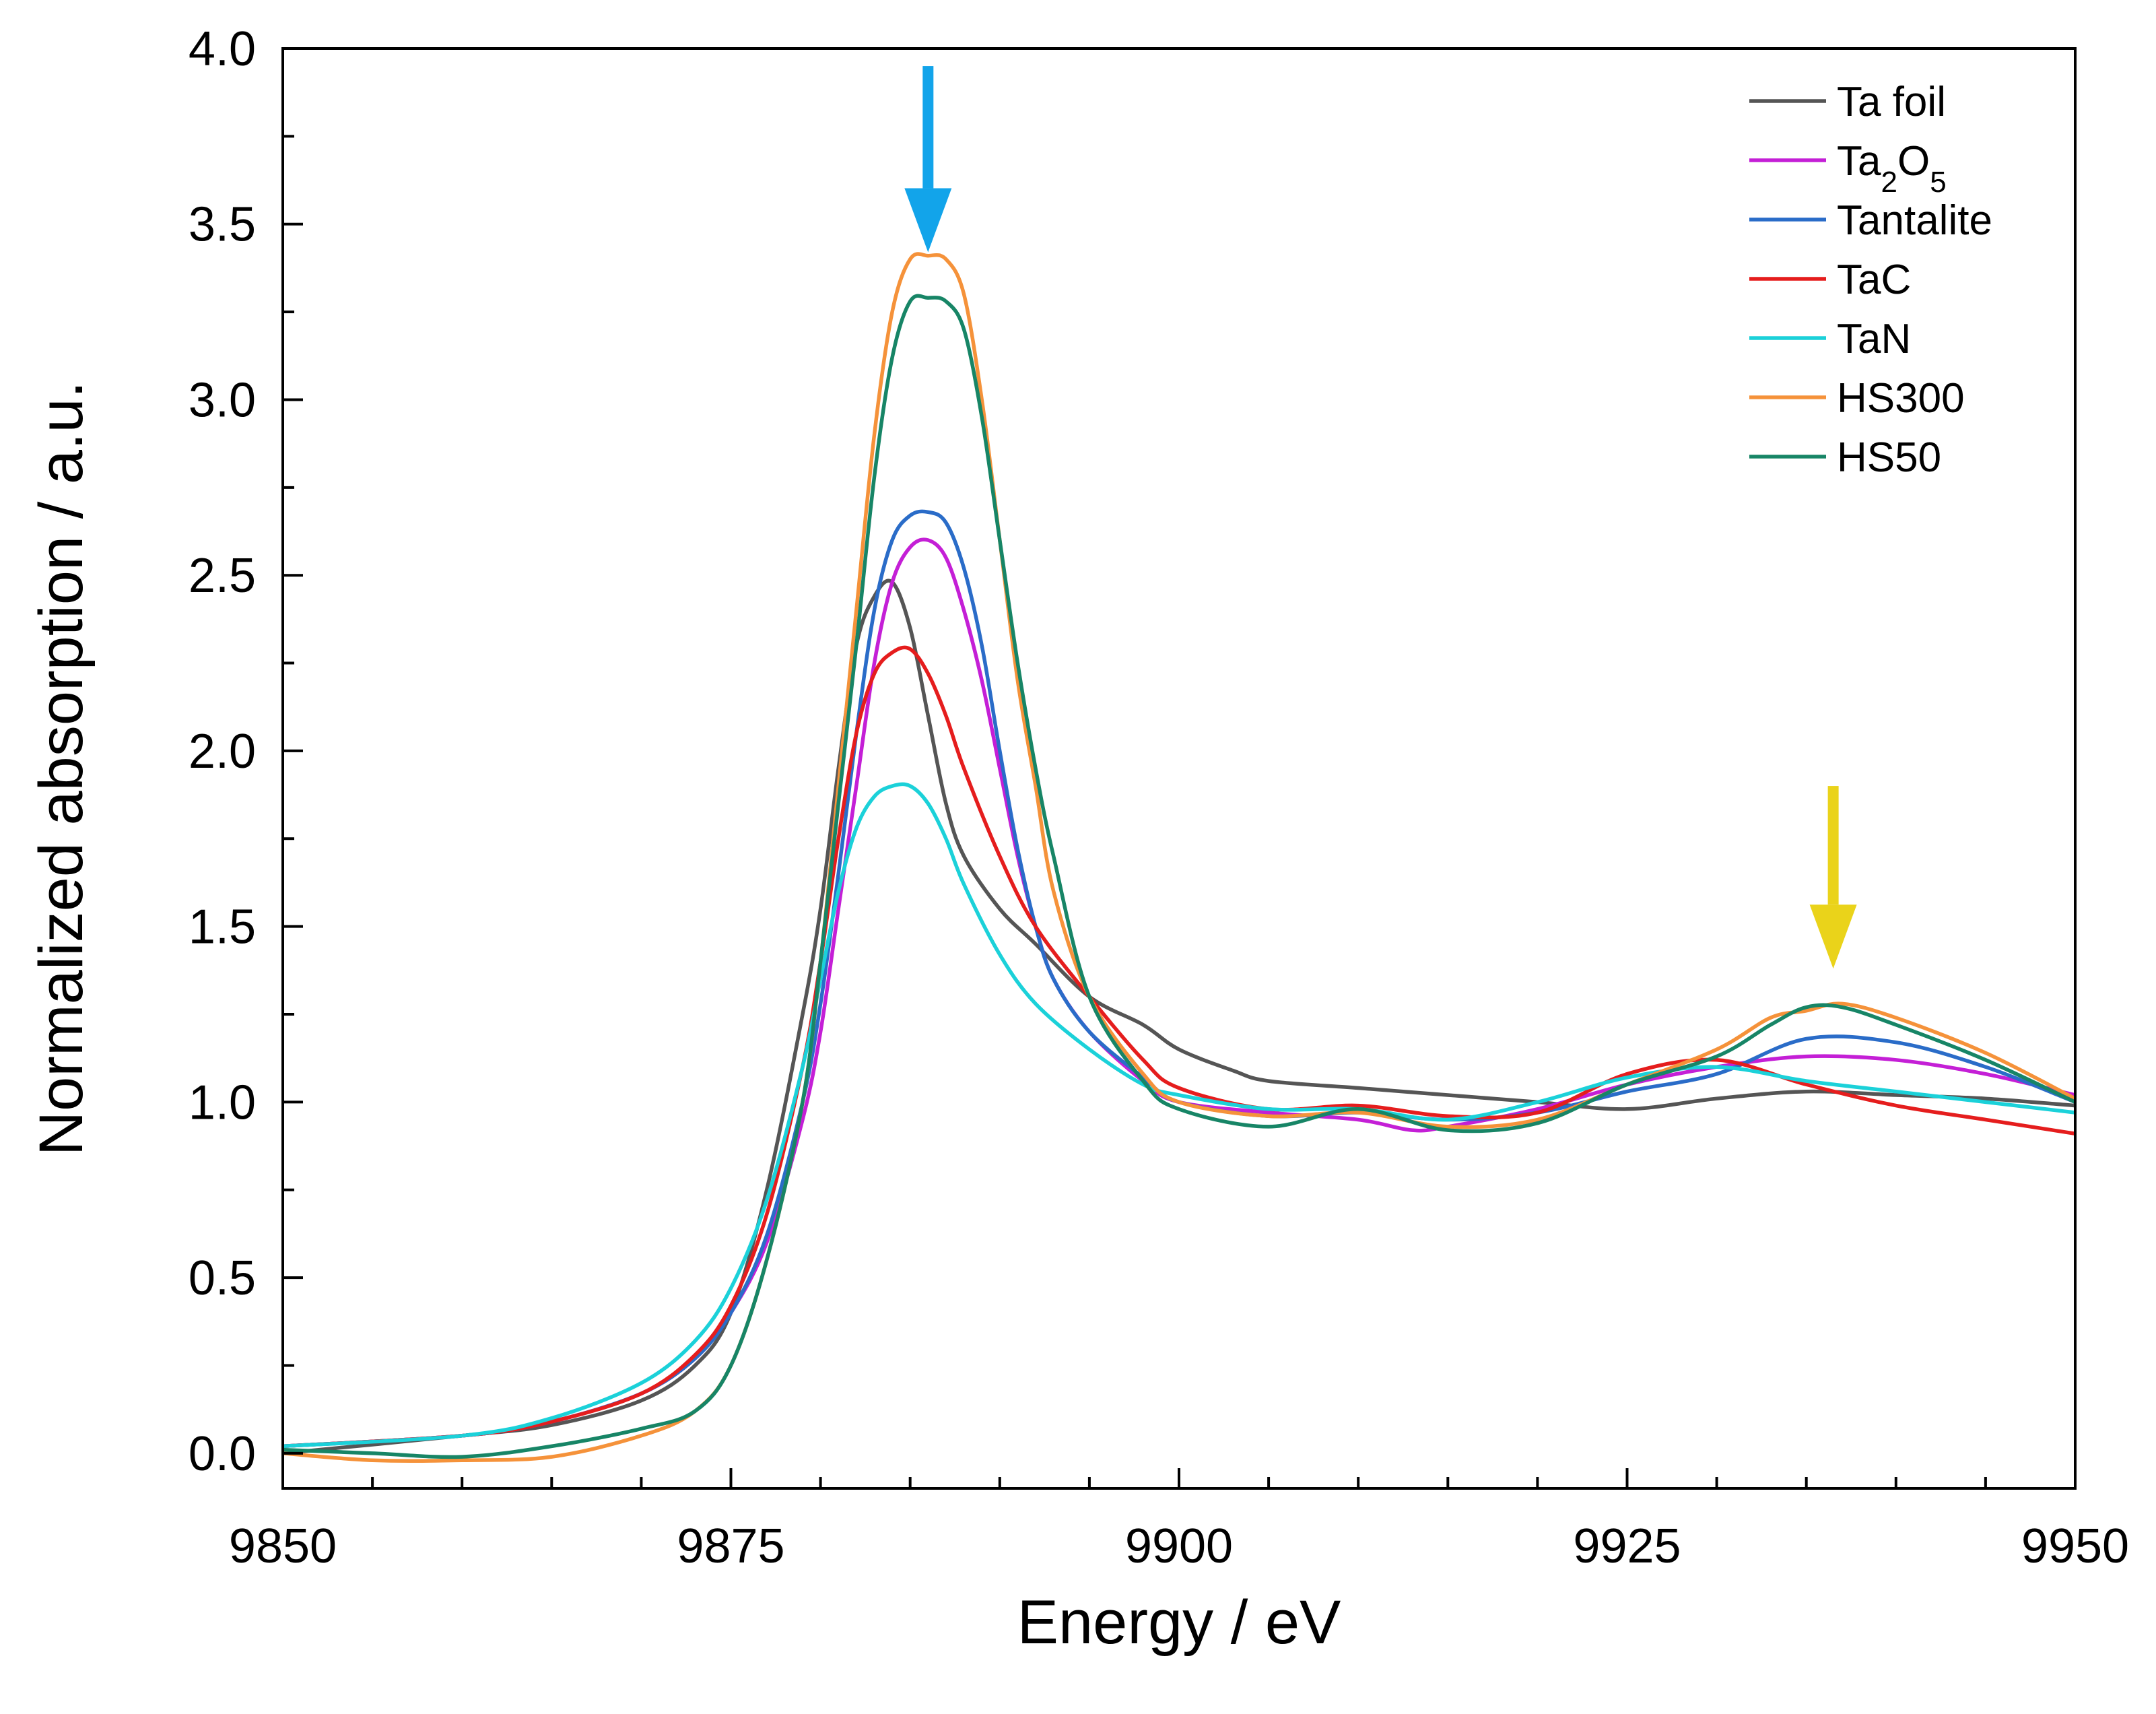 The width and height of the screenshot is (2156, 1714). What do you see at coordinates (222, 576) in the screenshot?
I see `y-tick-label: 2.5` at bounding box center [222, 576].